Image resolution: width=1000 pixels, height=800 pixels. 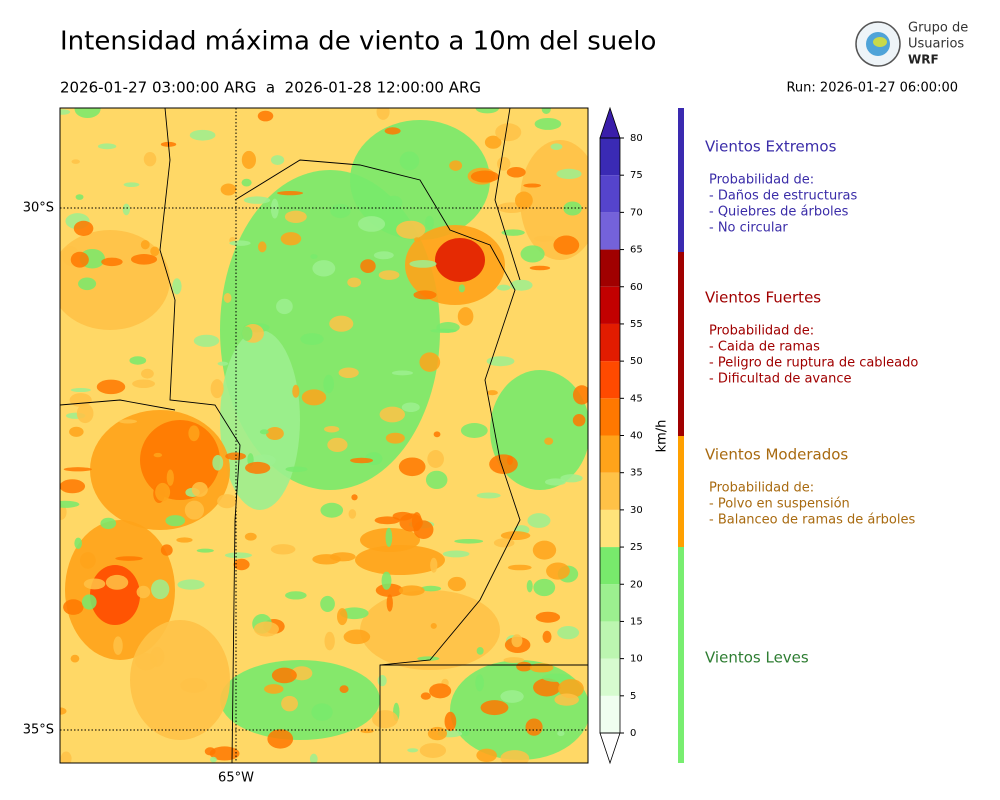 What do you see at coordinates (633, 696) in the screenshot?
I see `colorbar-tick-label: 5` at bounding box center [633, 696].